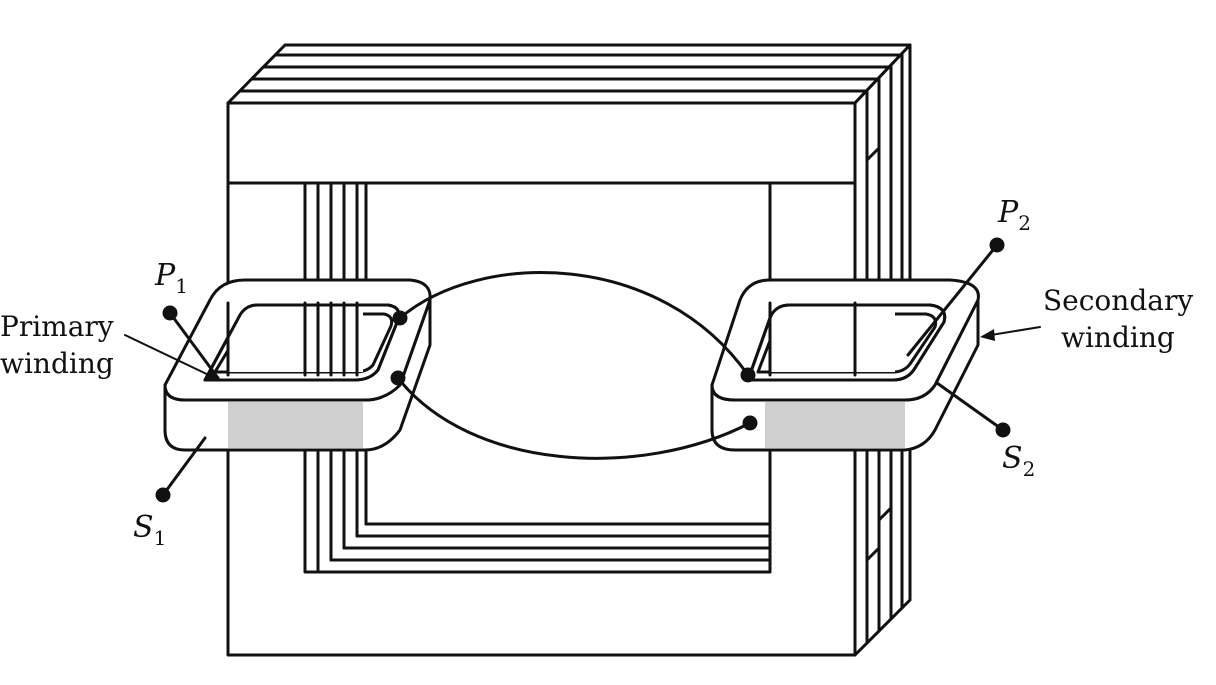  Describe the element at coordinates (57, 363) in the screenshot. I see `primary-label-line2: winding` at that location.